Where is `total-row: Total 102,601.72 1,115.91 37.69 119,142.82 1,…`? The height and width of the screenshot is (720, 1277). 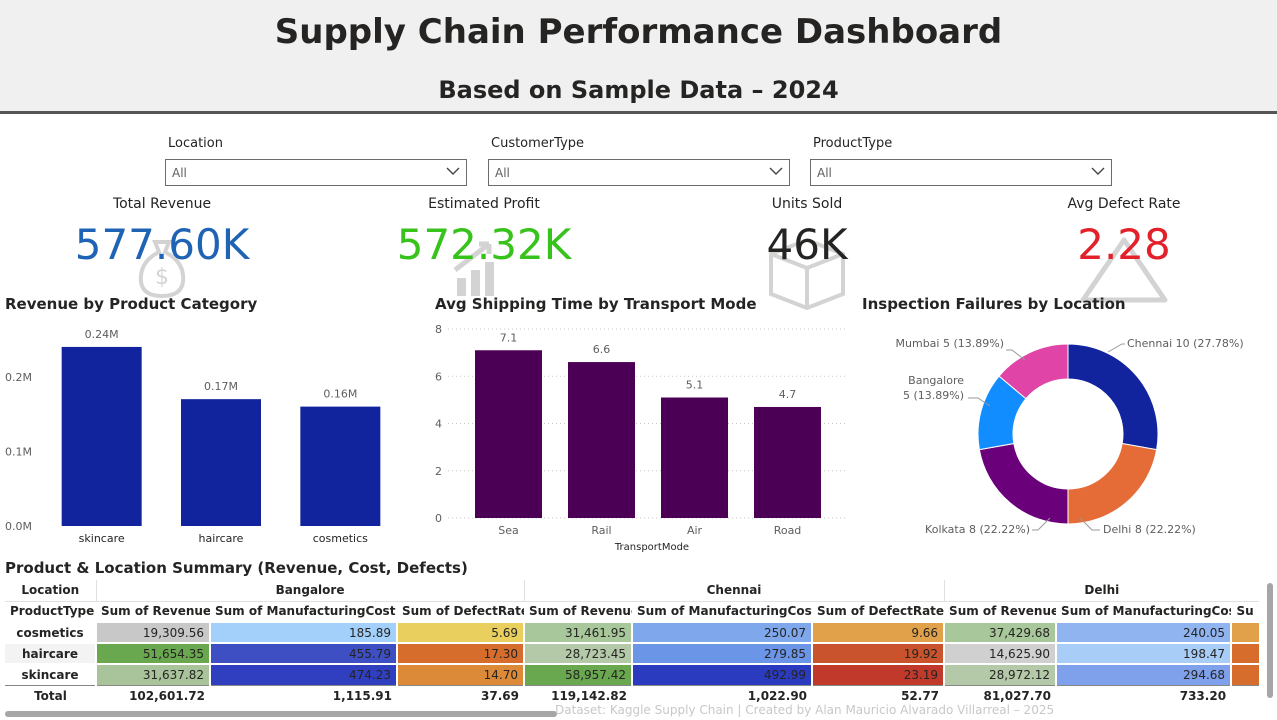
total-row: Total 102,601.72 1,115.91 37.69 119,142.82 1,… is located at coordinates (632, 695).